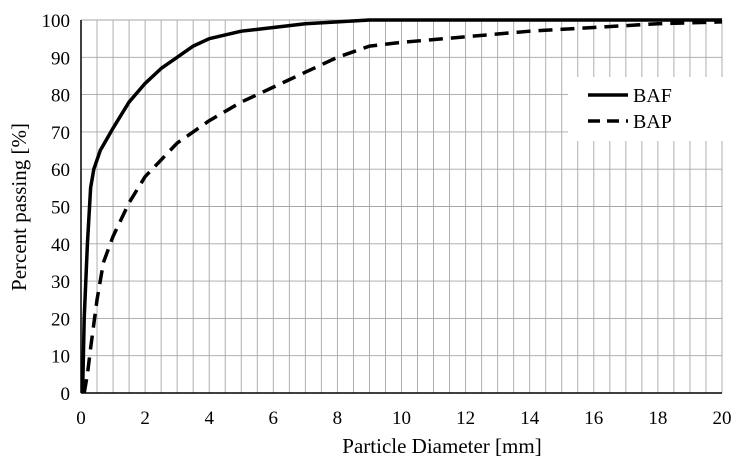  What do you see at coordinates (274, 418) in the screenshot?
I see `x-tick-label: 6` at bounding box center [274, 418].